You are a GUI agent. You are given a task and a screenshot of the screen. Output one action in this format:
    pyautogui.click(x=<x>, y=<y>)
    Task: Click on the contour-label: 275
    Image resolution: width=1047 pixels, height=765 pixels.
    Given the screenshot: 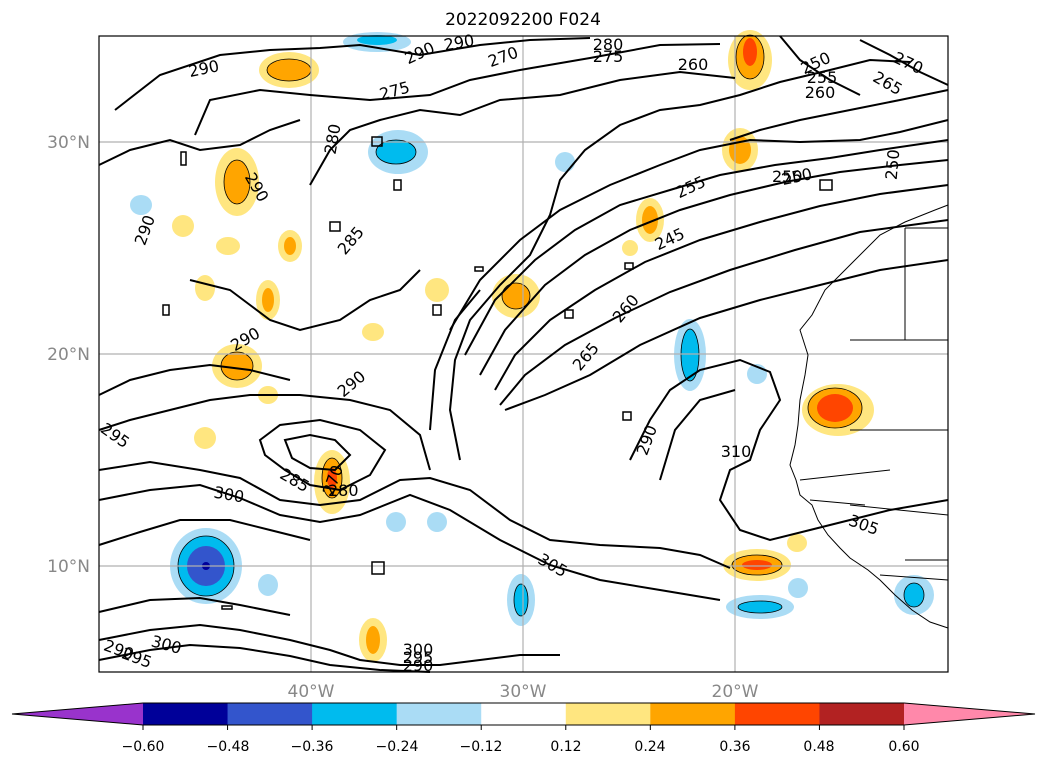 What is the action you would take?
    pyautogui.click(x=608, y=56)
    